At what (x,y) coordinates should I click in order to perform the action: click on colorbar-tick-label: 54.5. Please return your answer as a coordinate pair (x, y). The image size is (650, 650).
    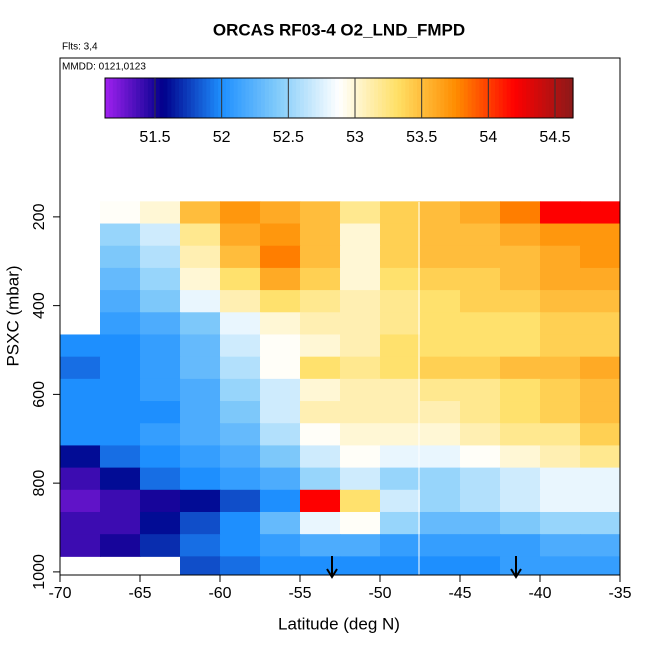
    Looking at the image, I should click on (554, 137).